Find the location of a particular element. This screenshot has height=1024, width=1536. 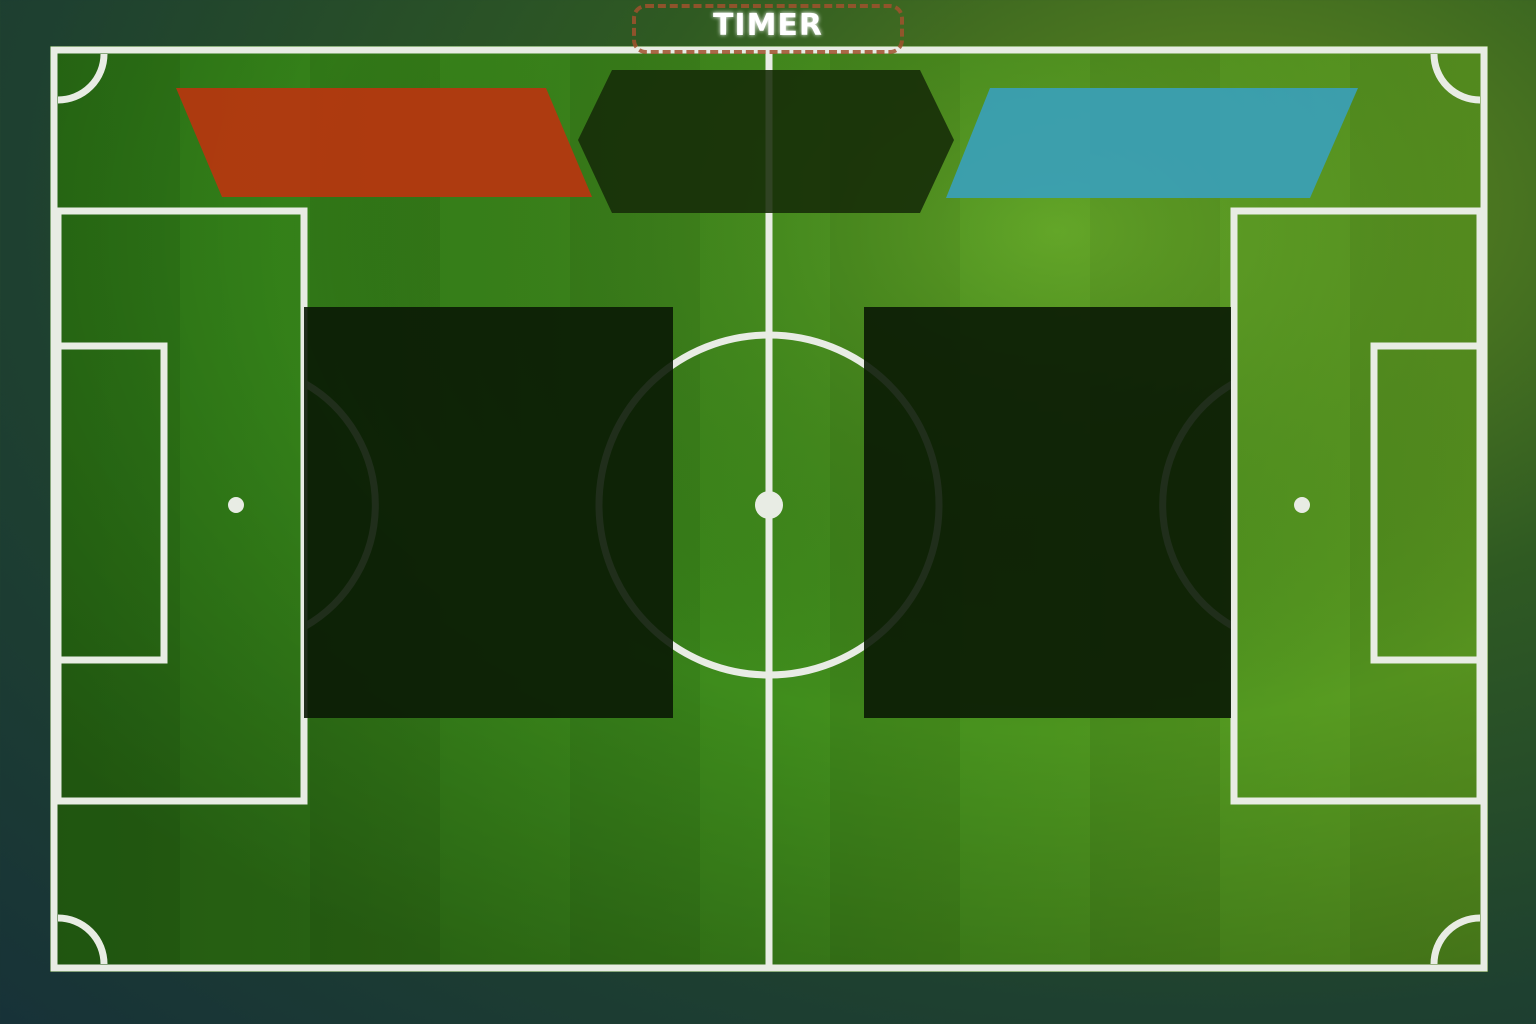

timer-tab is located at coordinates (768, 29).